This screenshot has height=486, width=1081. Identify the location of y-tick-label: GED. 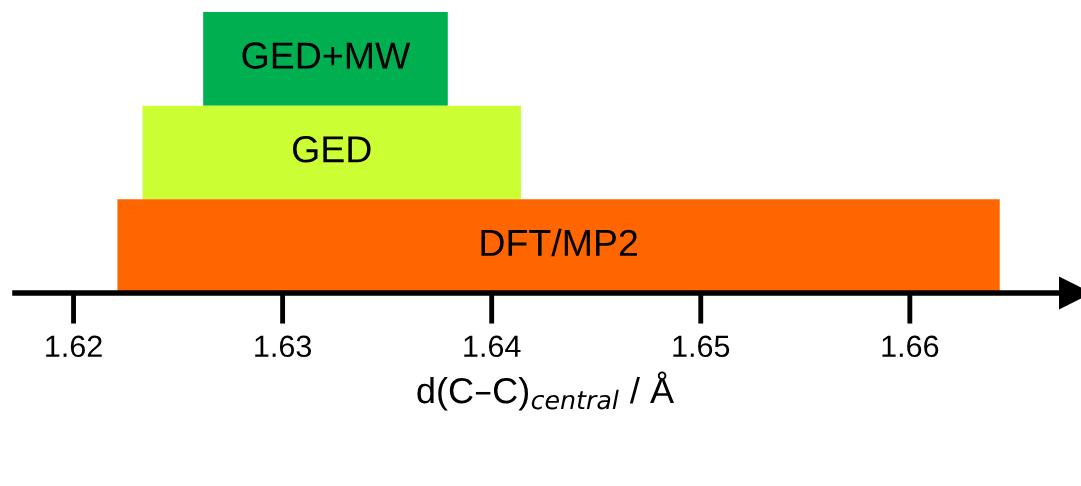
(332, 149).